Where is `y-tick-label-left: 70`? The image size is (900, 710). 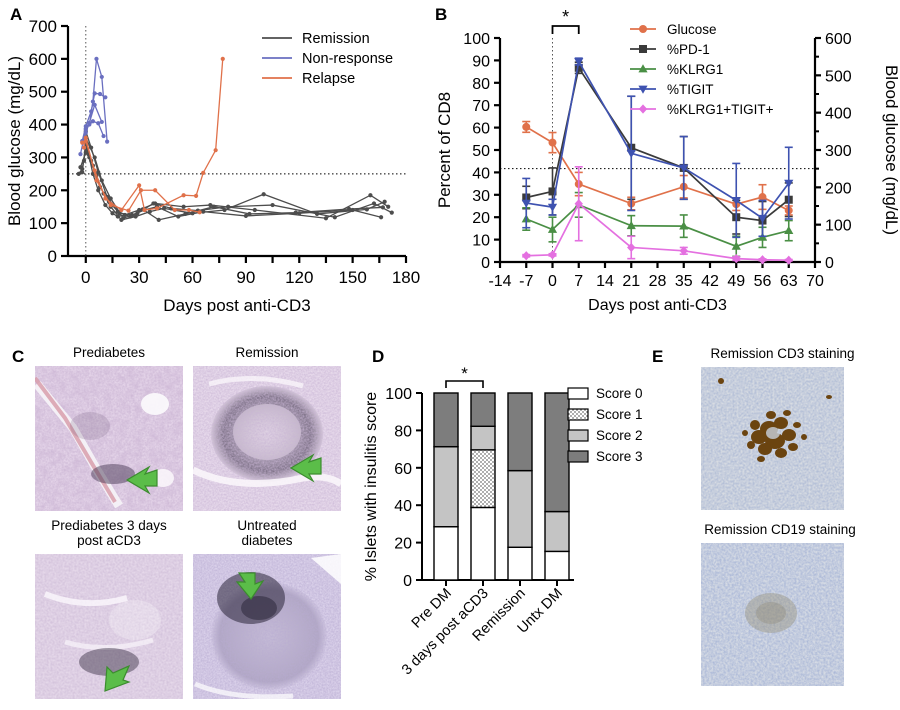
y-tick-label-left: 70 is located at coordinates (481, 106).